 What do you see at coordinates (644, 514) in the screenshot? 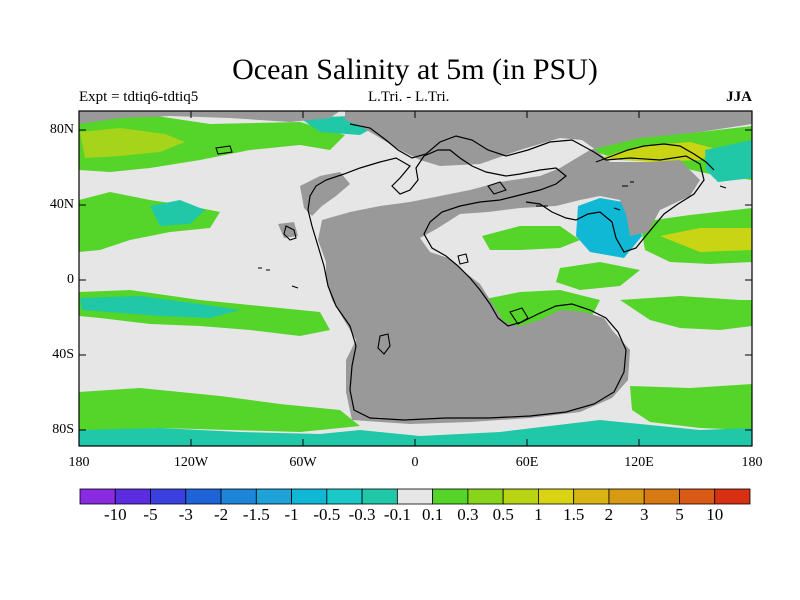
I see `colorbar-label: 3` at bounding box center [644, 514].